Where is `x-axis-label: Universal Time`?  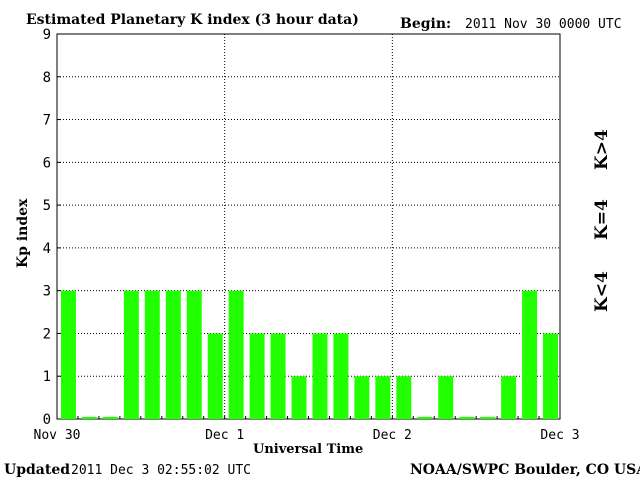 x-axis-label: Universal Time is located at coordinates (308, 449).